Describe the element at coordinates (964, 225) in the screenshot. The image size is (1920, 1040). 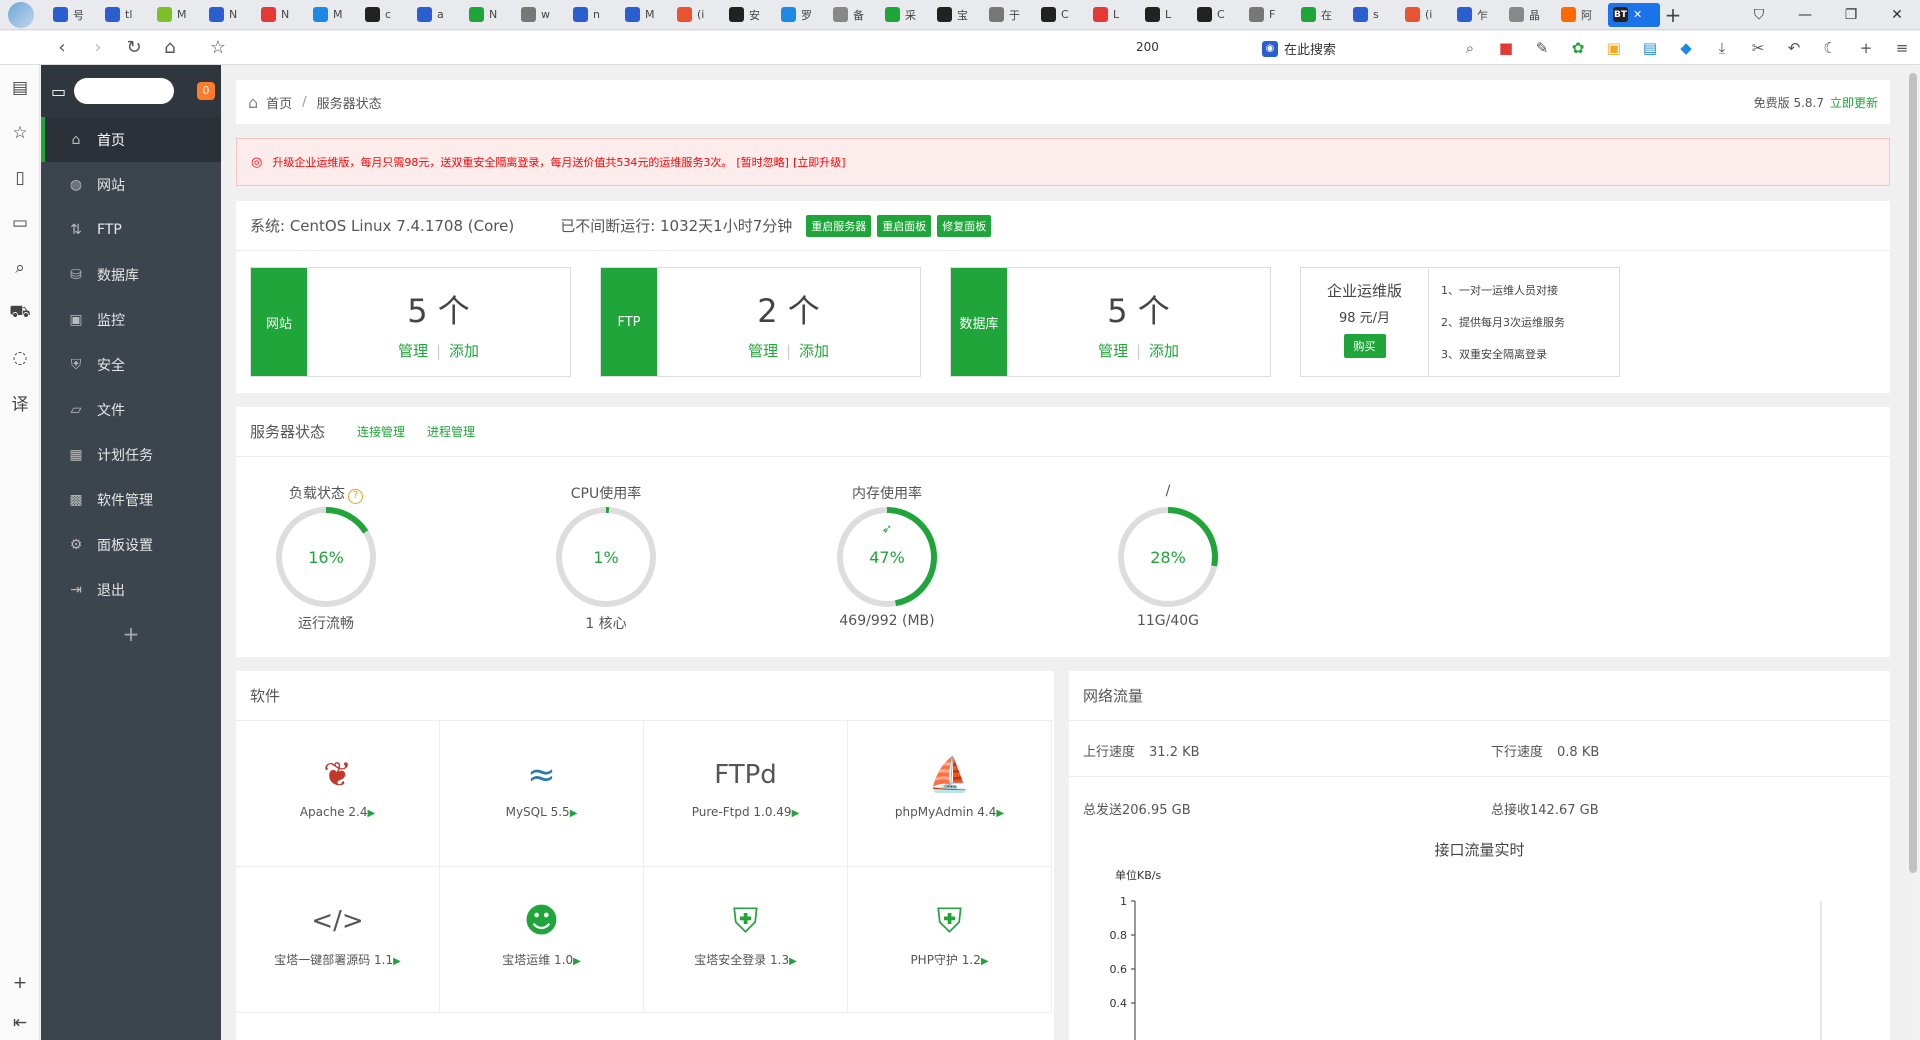
I see `repair-panel-button: 修复面板` at that location.